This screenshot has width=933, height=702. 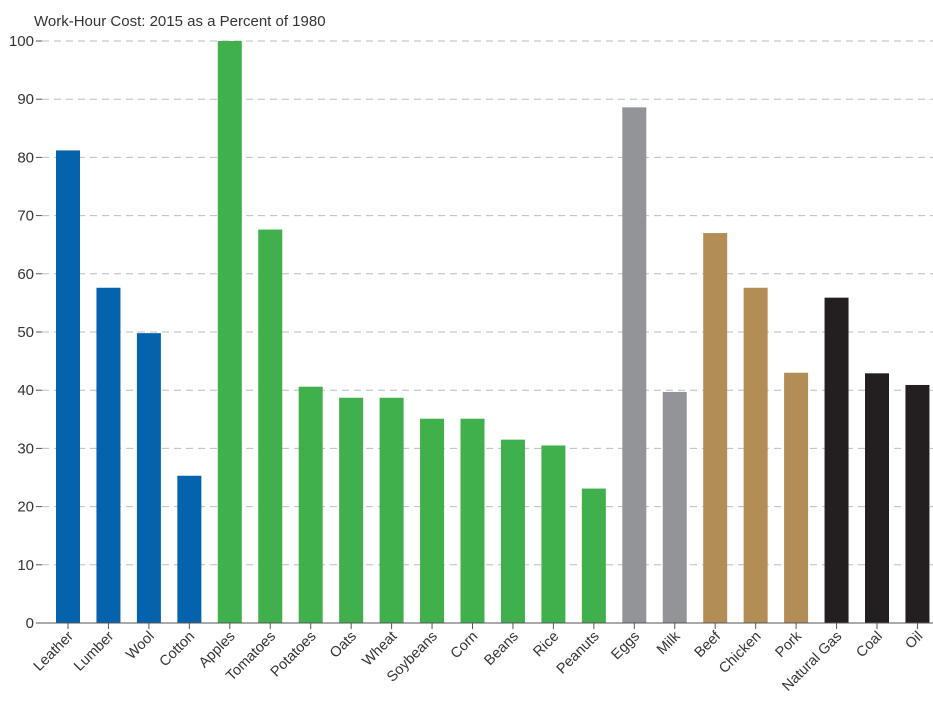 What do you see at coordinates (189, 549) in the screenshot?
I see `bar-cotton` at bounding box center [189, 549].